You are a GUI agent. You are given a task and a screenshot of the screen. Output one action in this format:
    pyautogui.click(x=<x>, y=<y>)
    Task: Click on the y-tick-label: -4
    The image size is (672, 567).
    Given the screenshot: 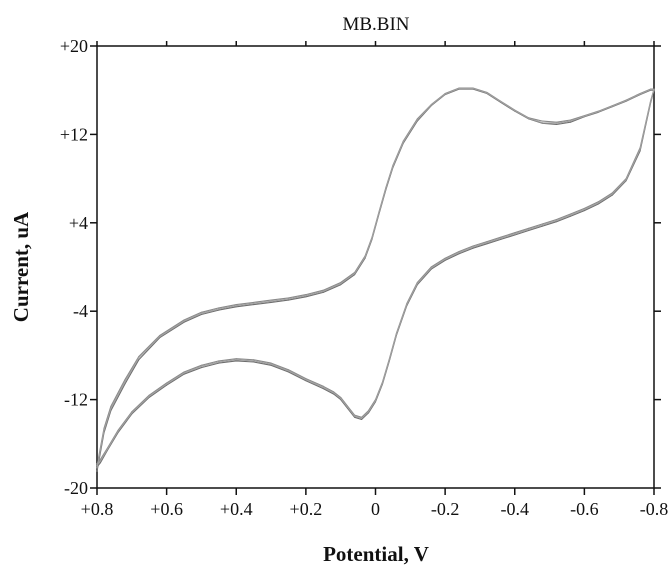 What is the action you would take?
    pyautogui.click(x=80, y=311)
    